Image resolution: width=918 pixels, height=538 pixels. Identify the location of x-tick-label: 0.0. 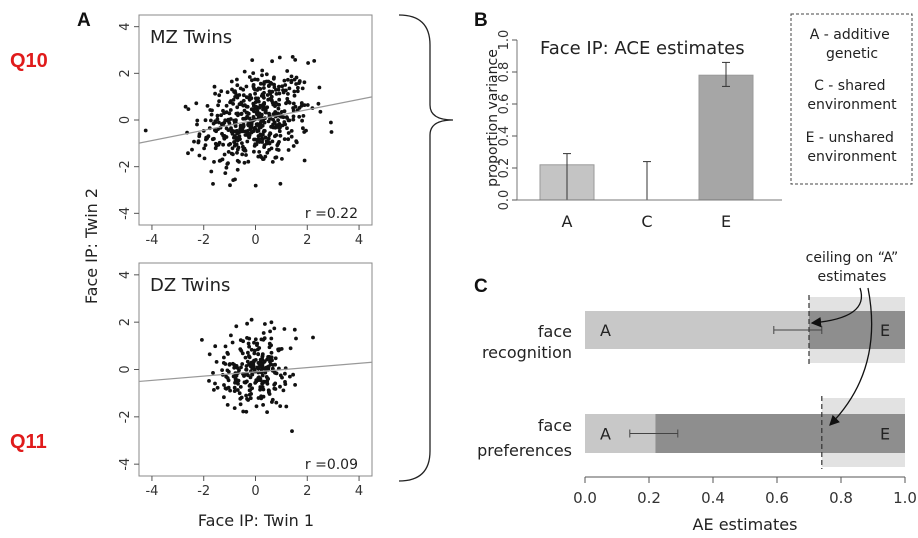
(585, 498).